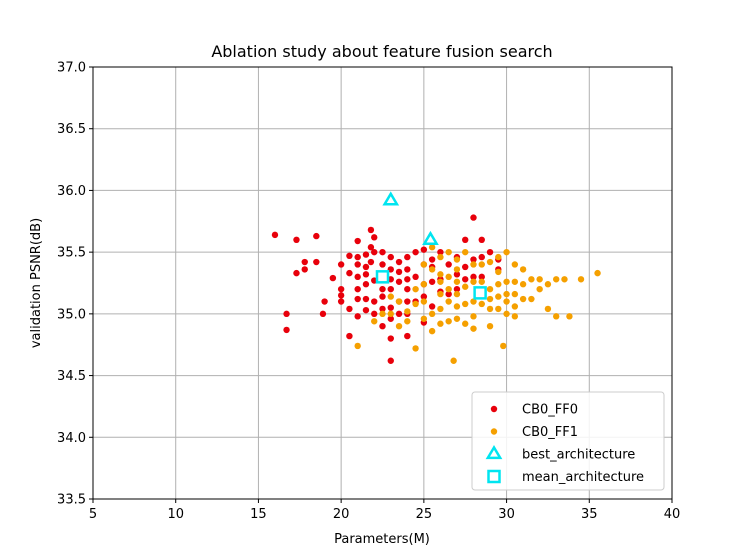 This screenshot has height=560, width=747. I want to click on legend-marker-cb0-ff0, so click(494, 409).